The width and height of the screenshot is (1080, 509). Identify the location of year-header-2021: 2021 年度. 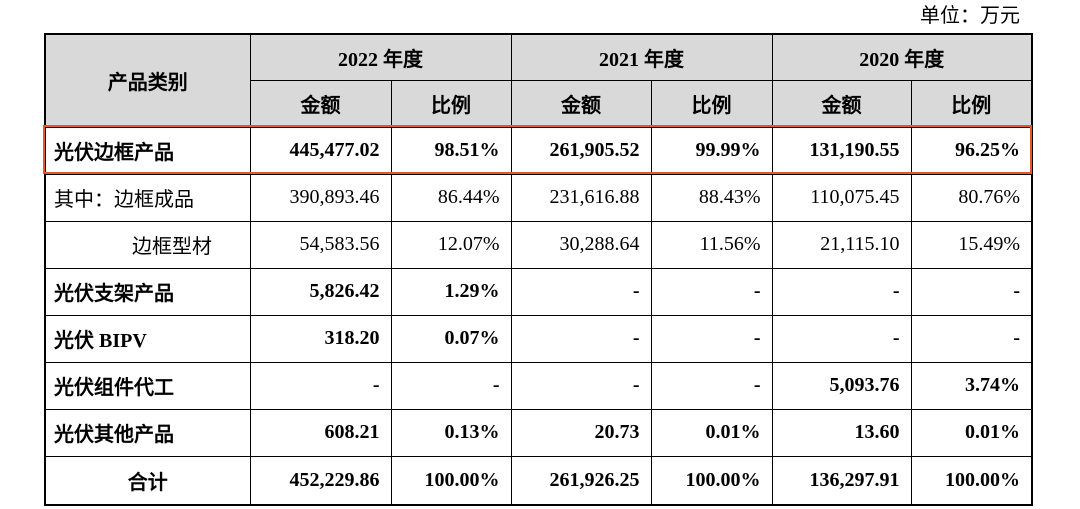
(641, 57).